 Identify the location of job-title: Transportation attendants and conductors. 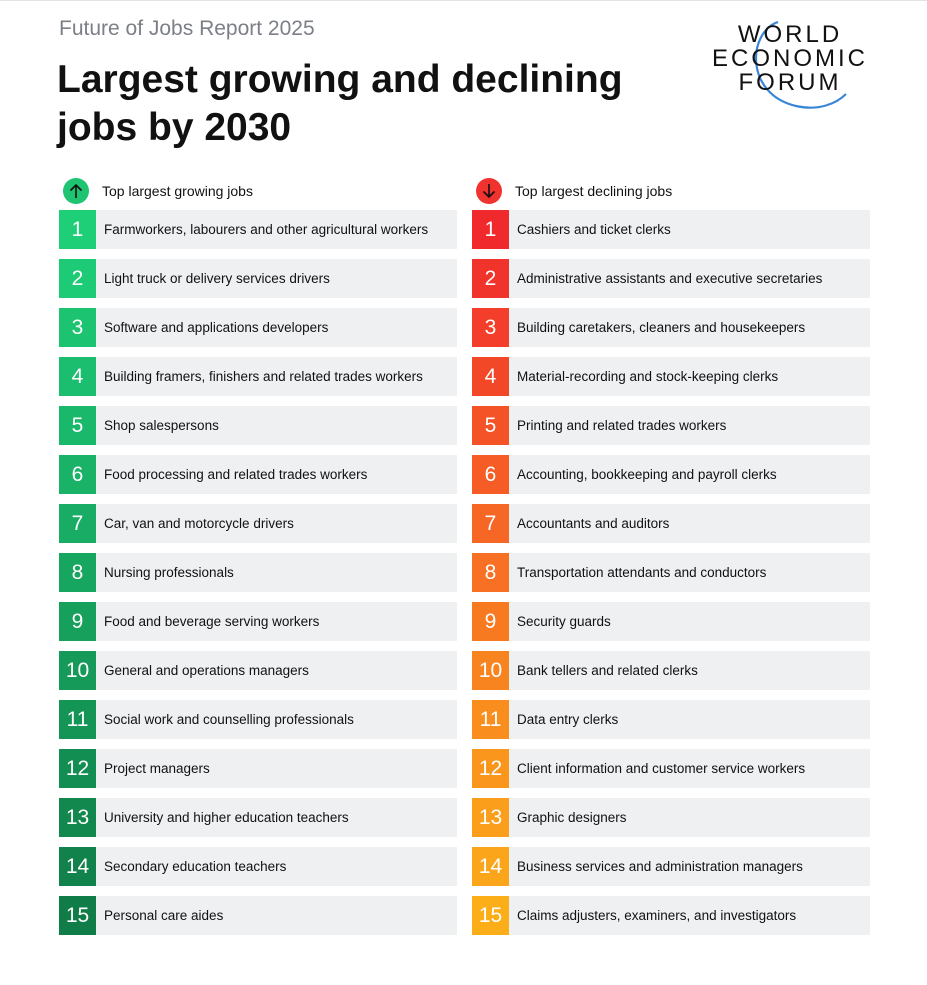
(642, 572).